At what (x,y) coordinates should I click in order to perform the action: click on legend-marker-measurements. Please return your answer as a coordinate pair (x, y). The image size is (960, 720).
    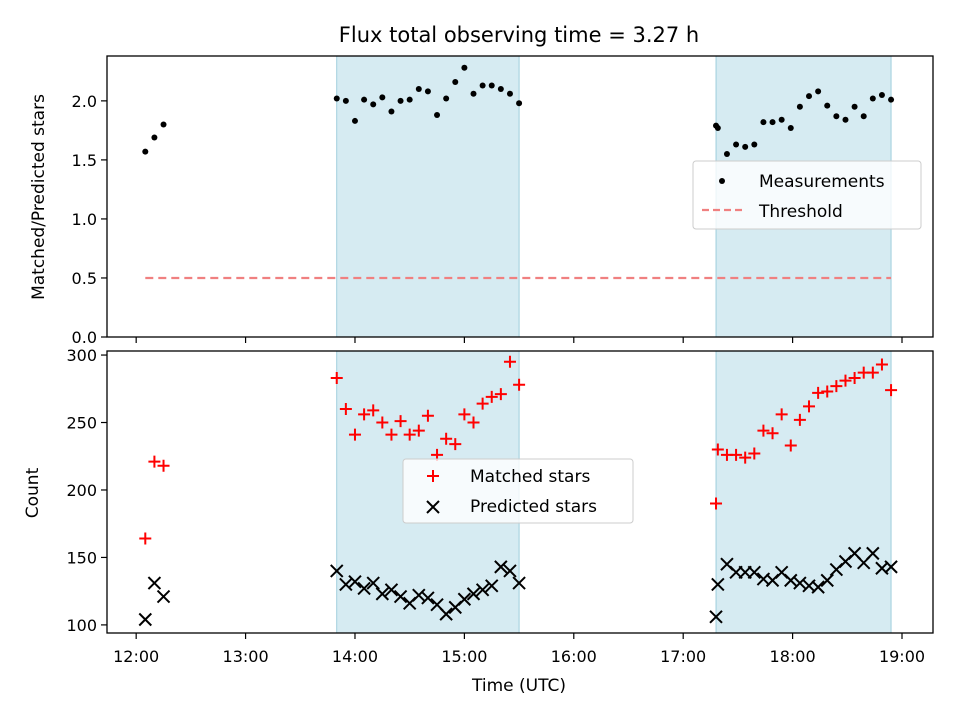
    Looking at the image, I should click on (722, 181).